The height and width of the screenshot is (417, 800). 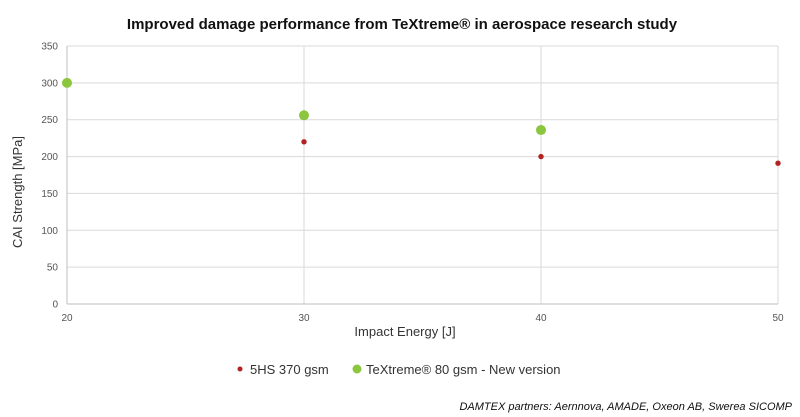 What do you see at coordinates (240, 369) in the screenshot?
I see `legend-marker-5hs` at bounding box center [240, 369].